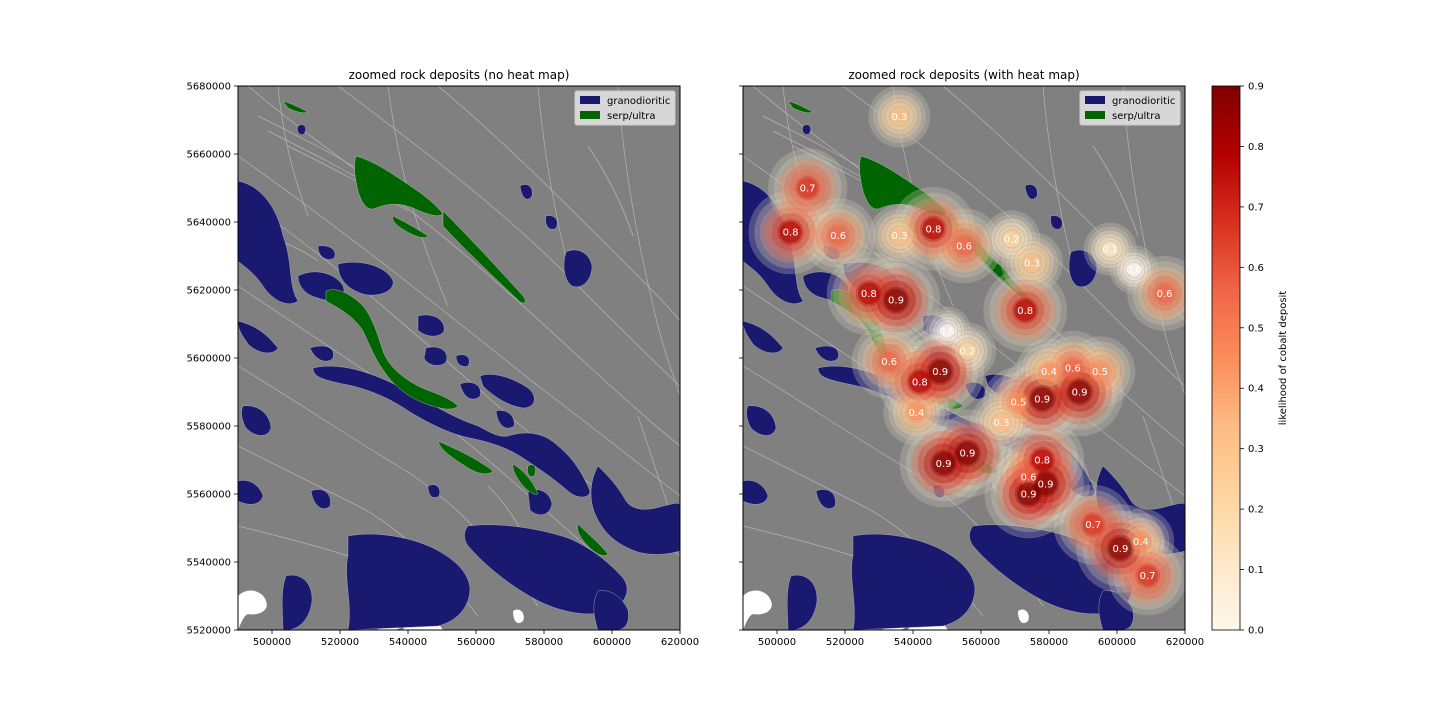  What do you see at coordinates (208, 155) in the screenshot?
I see `y-tick-label: 5660000` at bounding box center [208, 155].